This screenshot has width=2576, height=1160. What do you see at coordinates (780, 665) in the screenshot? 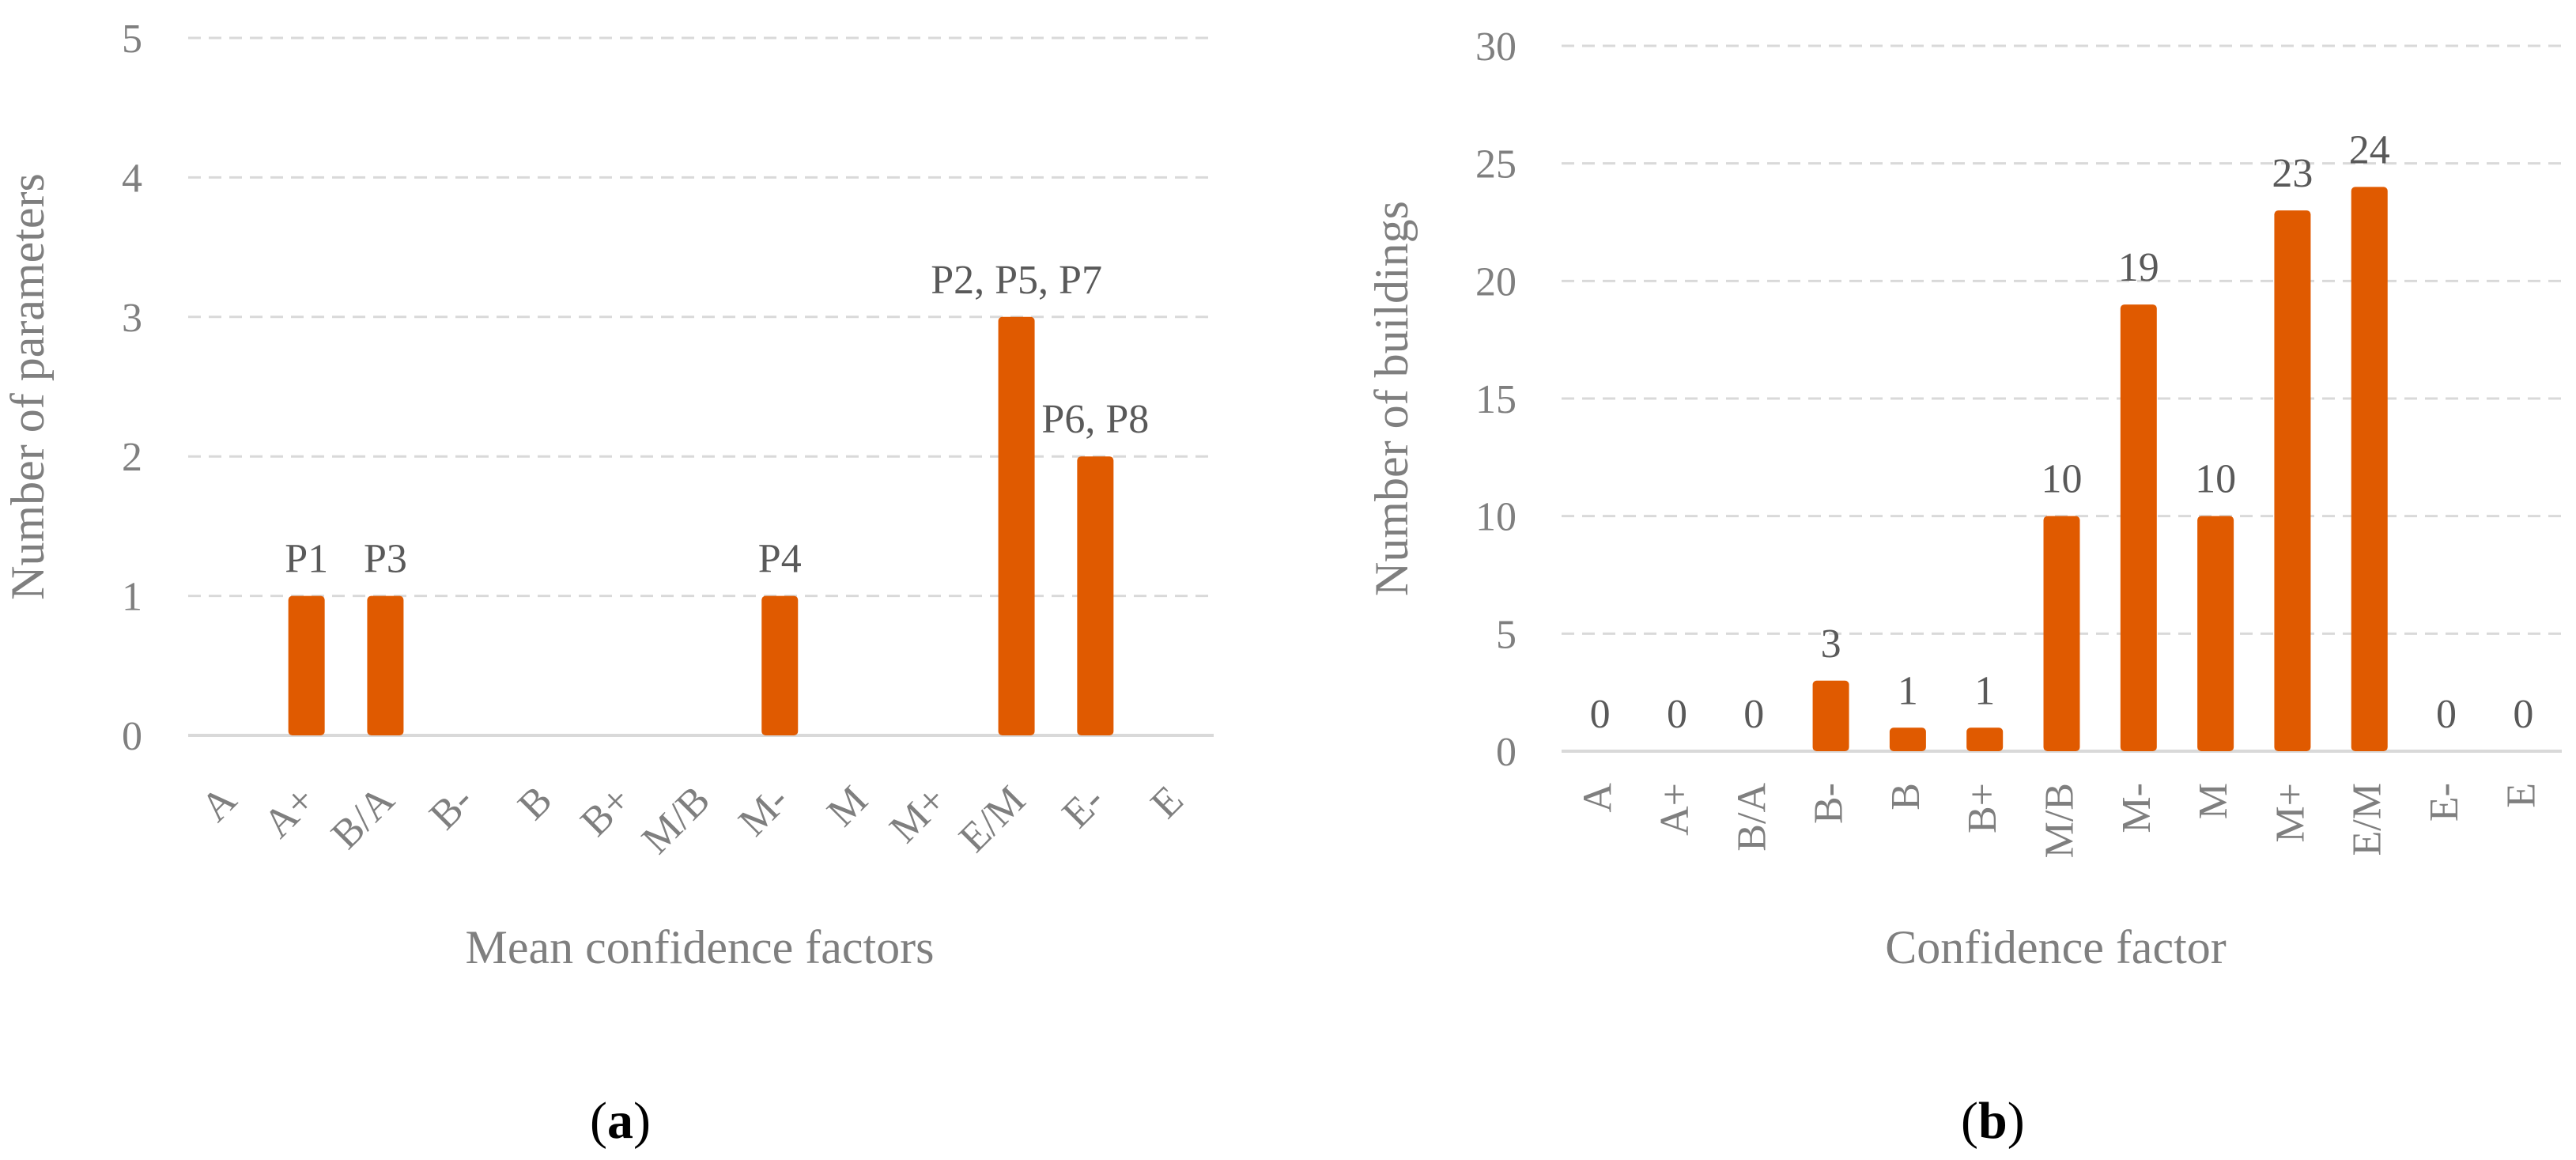
I see `chart-a-bar-M-` at bounding box center [780, 665].